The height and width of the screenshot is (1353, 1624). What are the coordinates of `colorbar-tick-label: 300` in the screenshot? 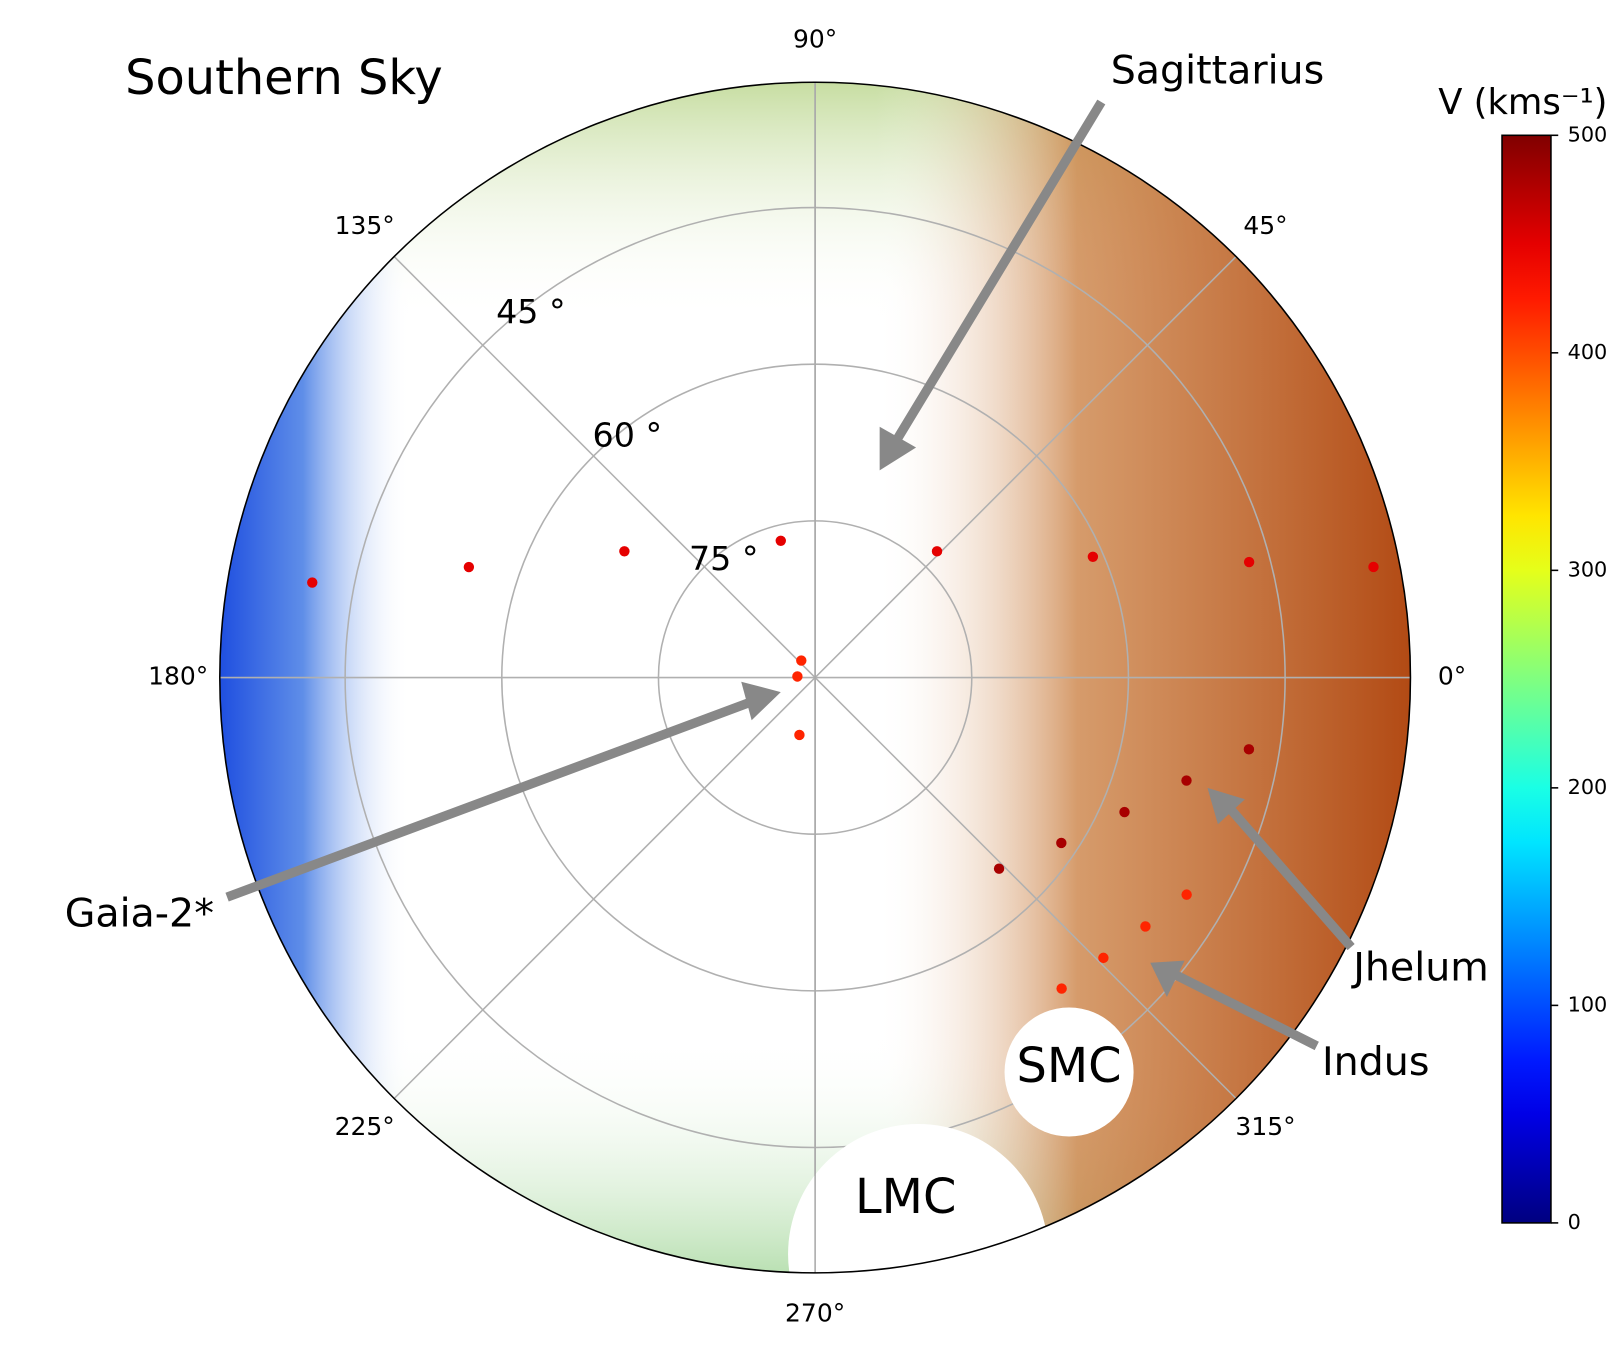 It's located at (1588, 569).